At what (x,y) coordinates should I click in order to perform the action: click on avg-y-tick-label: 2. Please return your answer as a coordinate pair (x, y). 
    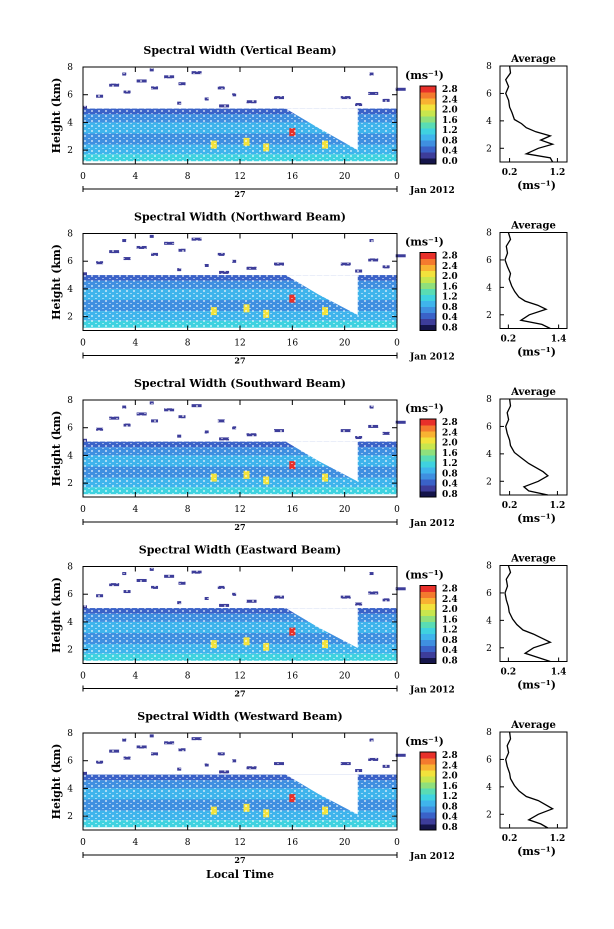
    Looking at the image, I should click on (489, 482).